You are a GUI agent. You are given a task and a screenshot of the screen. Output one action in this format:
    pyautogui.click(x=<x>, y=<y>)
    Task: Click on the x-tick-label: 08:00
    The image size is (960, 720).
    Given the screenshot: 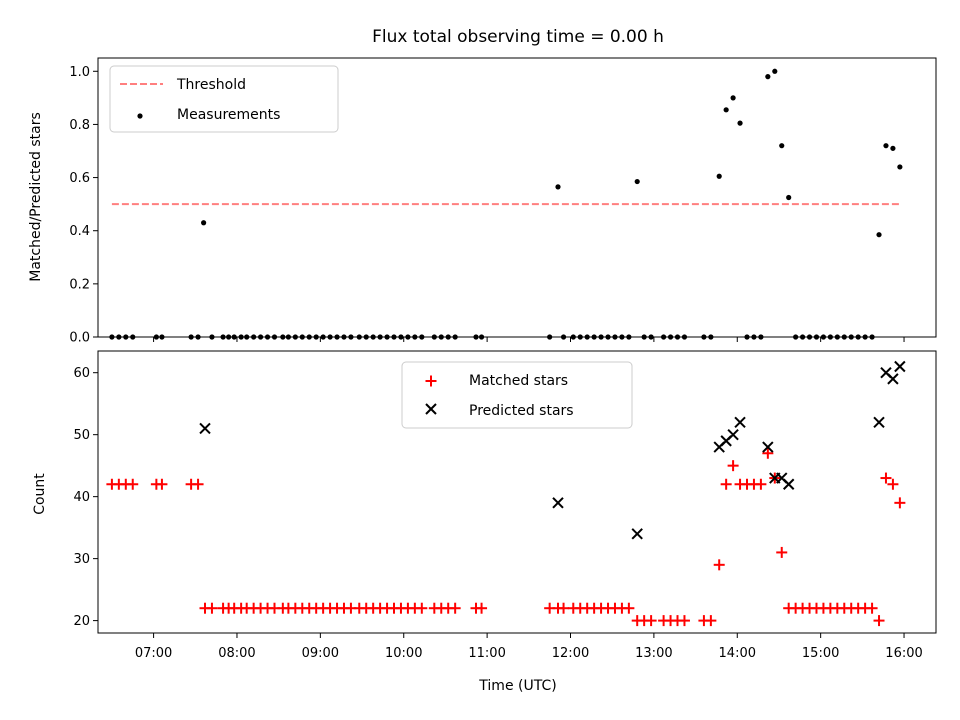 What is the action you would take?
    pyautogui.click(x=236, y=653)
    